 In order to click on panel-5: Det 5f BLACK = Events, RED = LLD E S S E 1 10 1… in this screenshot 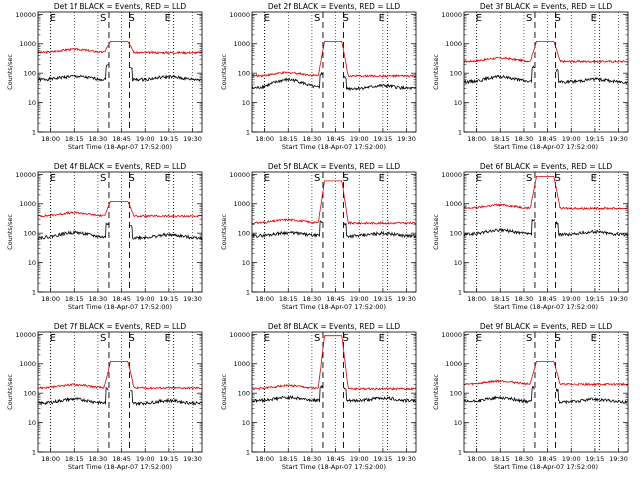, I will do `click(318, 236)`.